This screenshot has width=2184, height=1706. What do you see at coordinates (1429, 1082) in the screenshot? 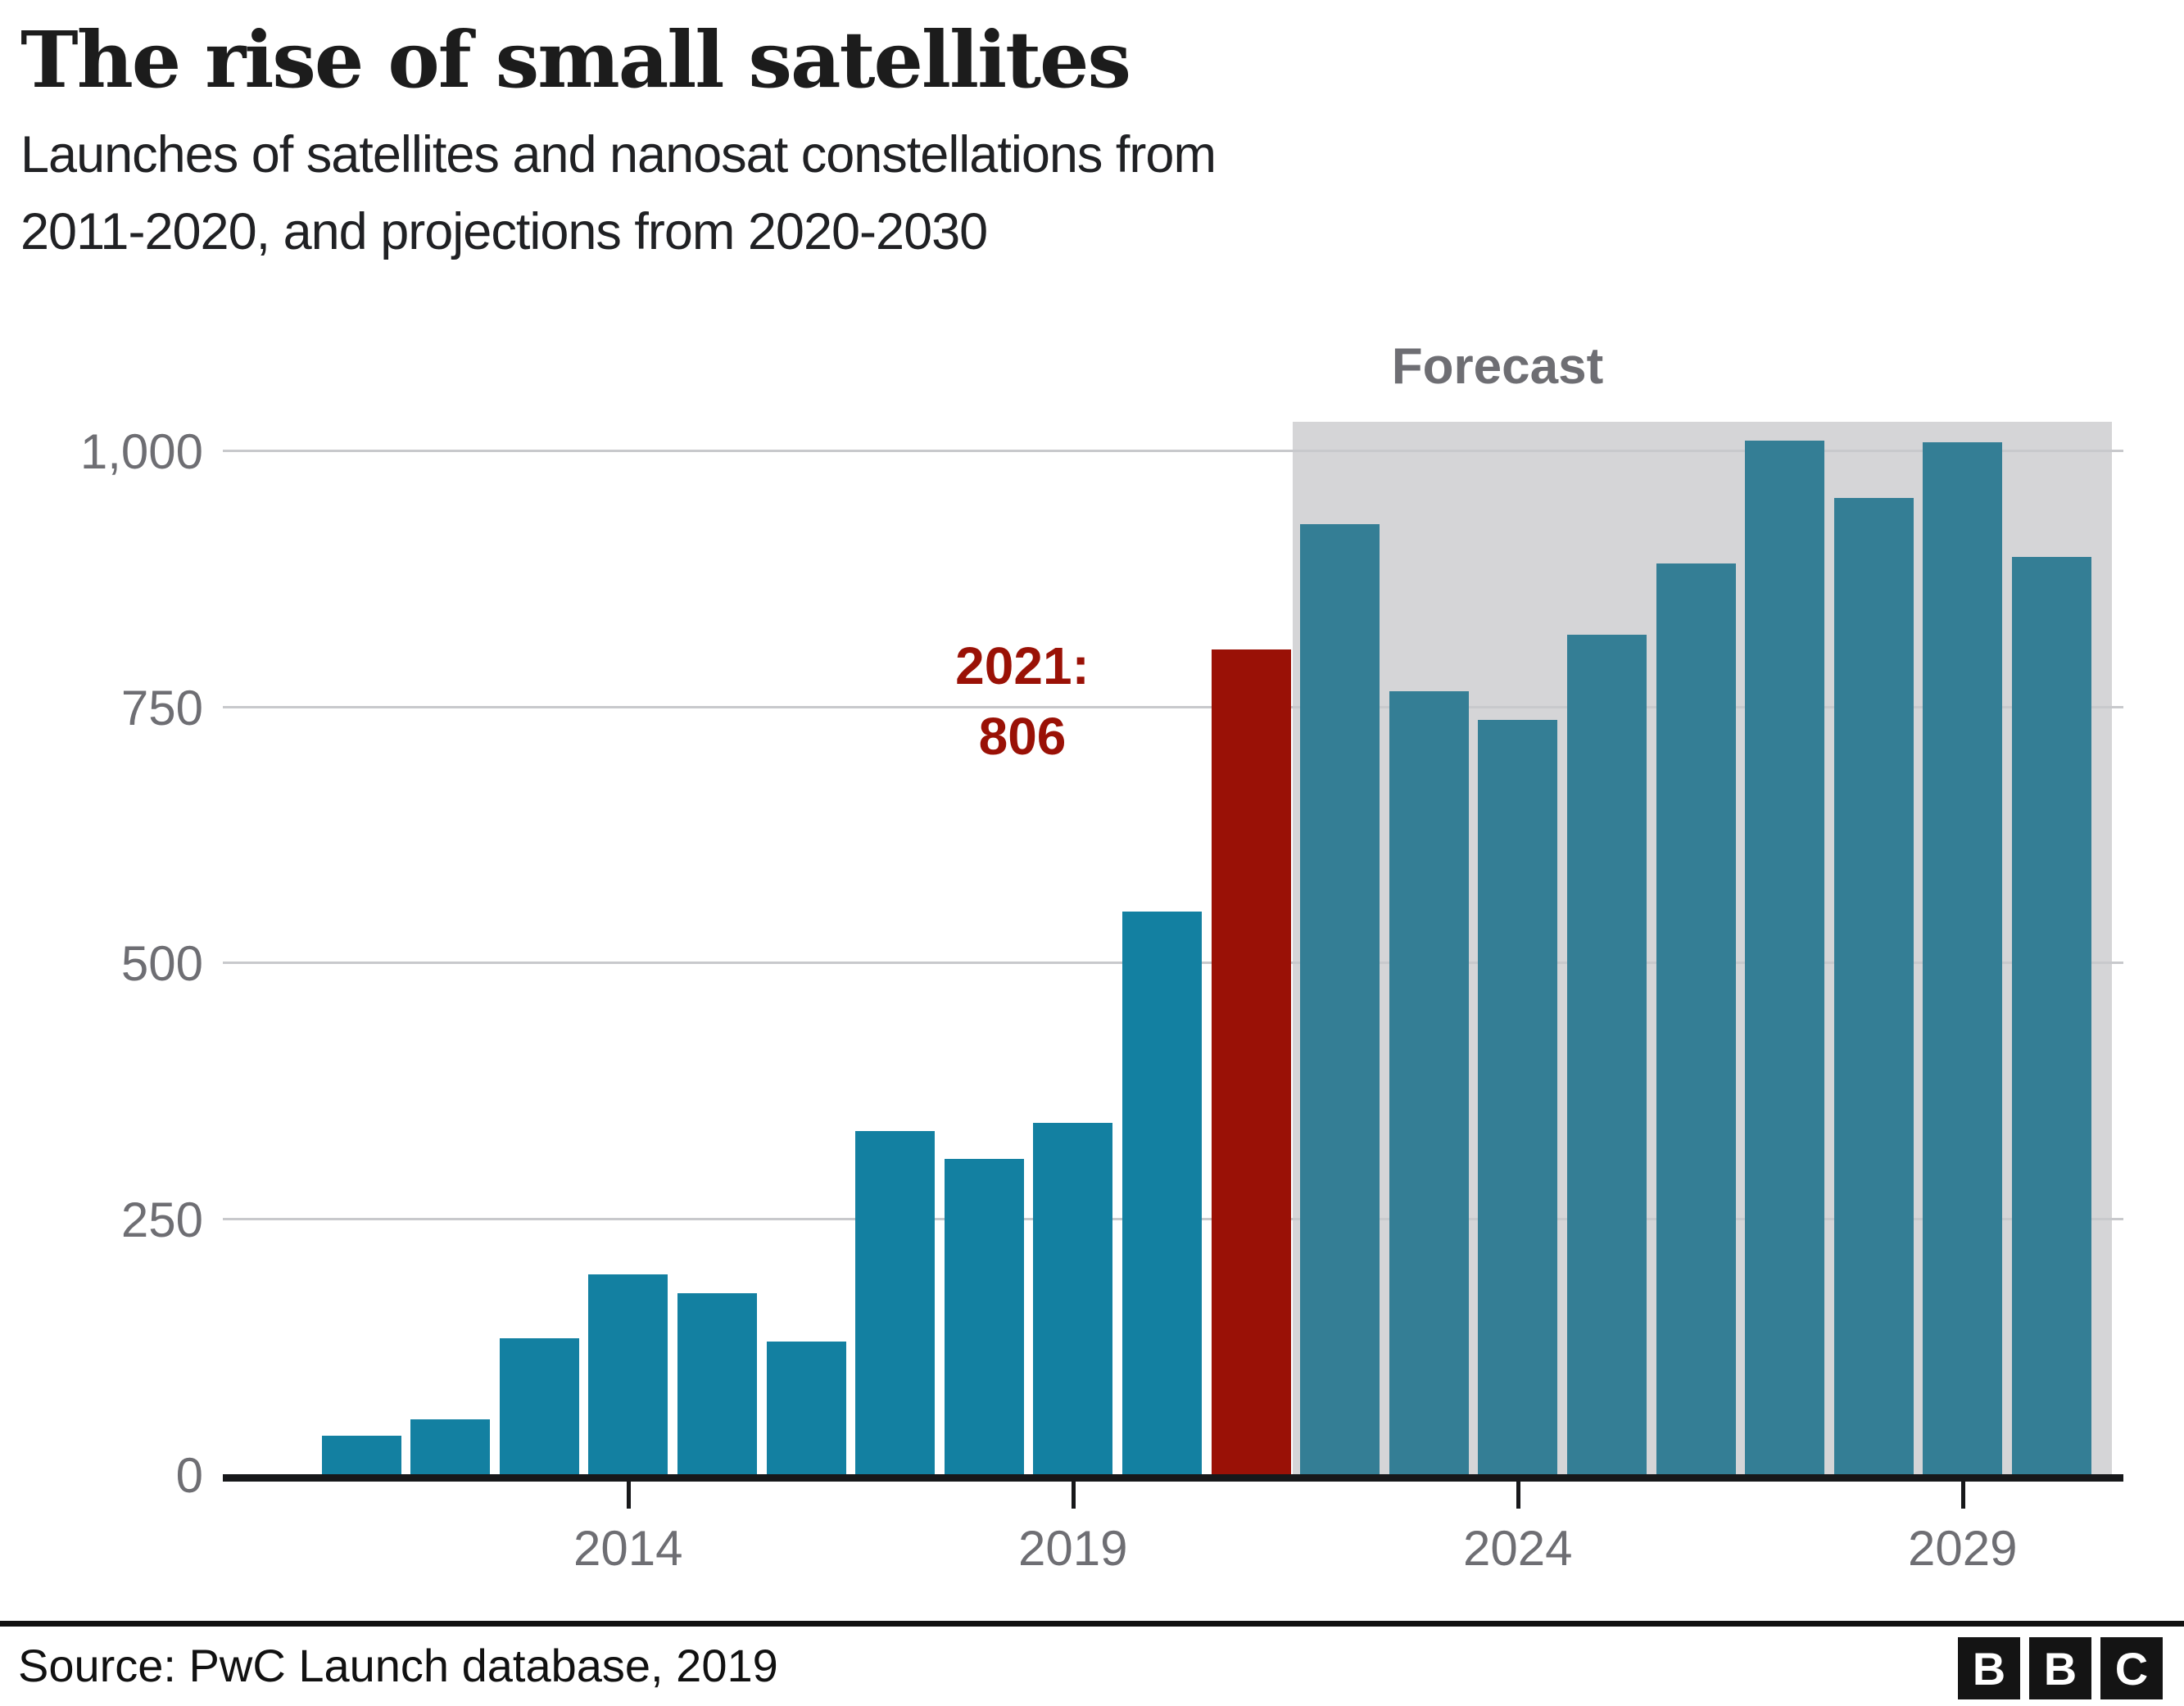
I see `bar-2023` at bounding box center [1429, 1082].